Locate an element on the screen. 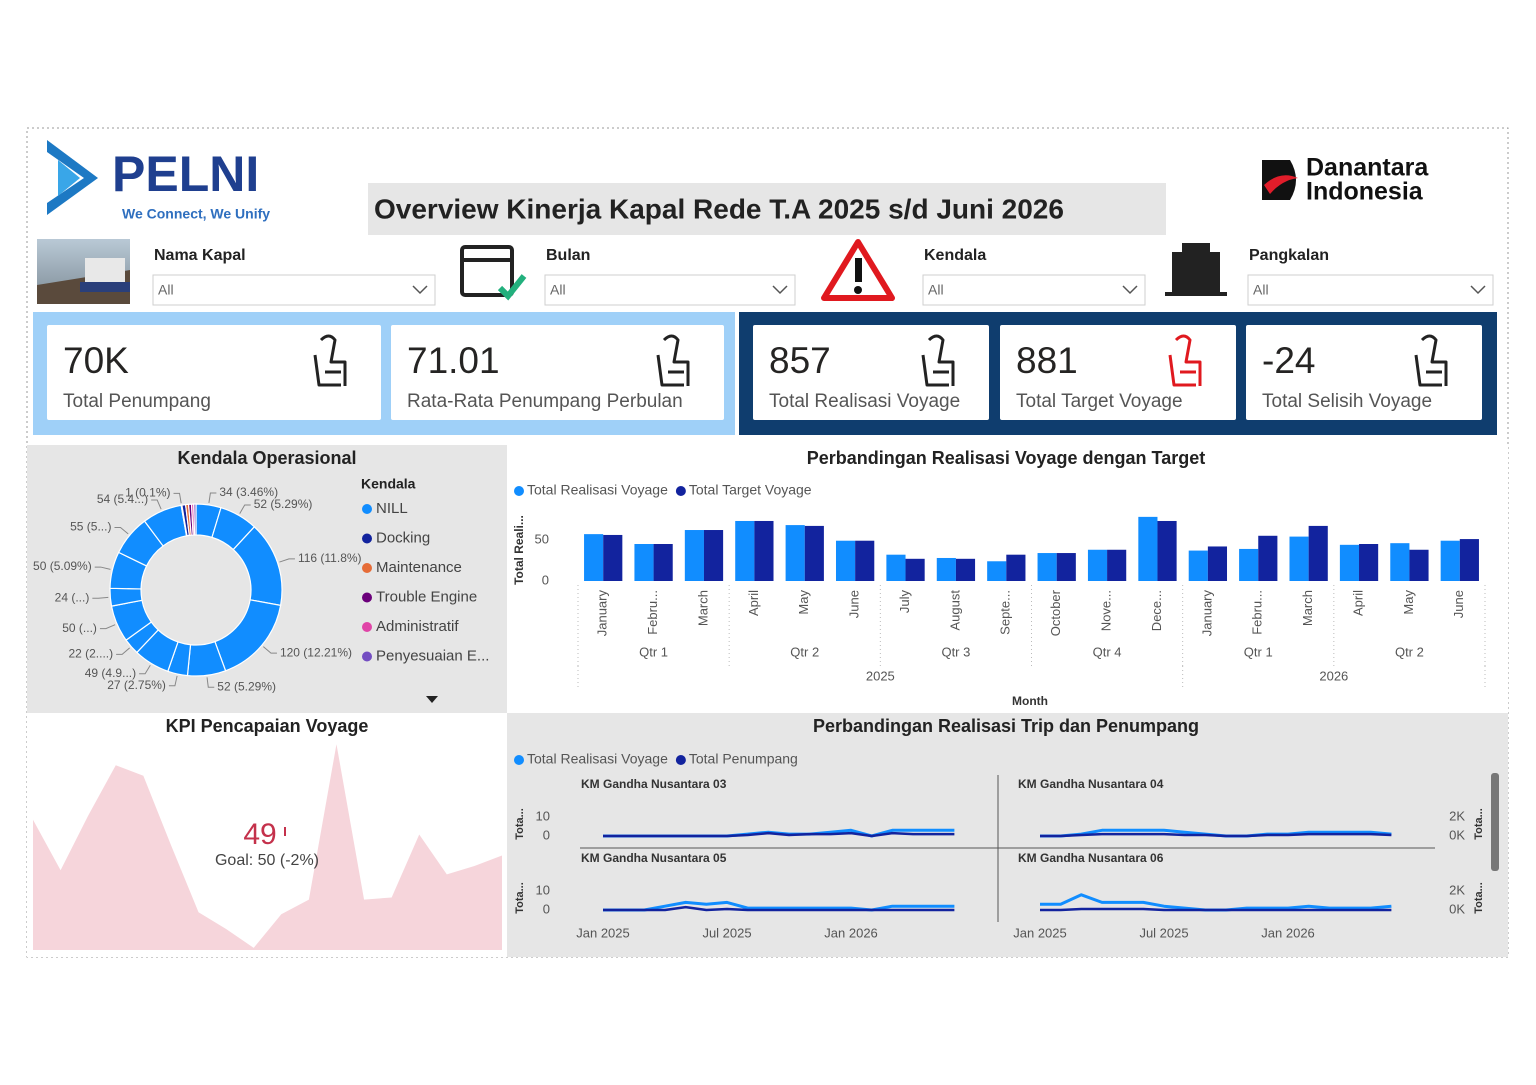 The height and width of the screenshot is (1085, 1536). year-label: 2025 is located at coordinates (880, 675).